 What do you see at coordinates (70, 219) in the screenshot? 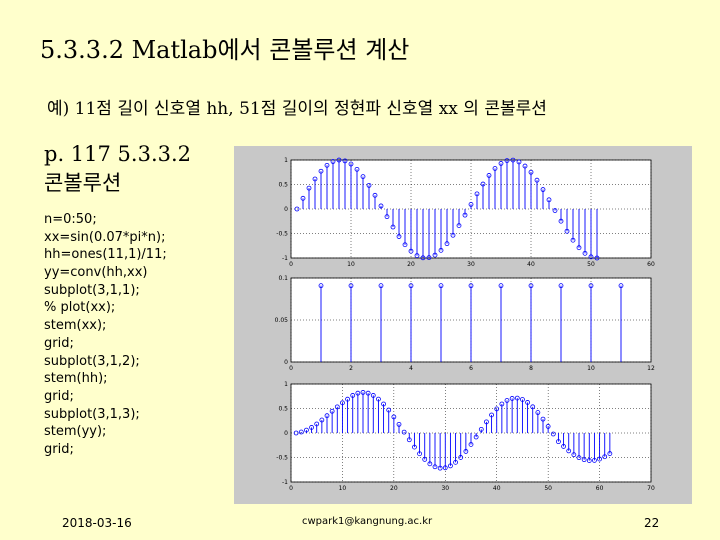
I see `code-line: n=0:50;` at bounding box center [70, 219].